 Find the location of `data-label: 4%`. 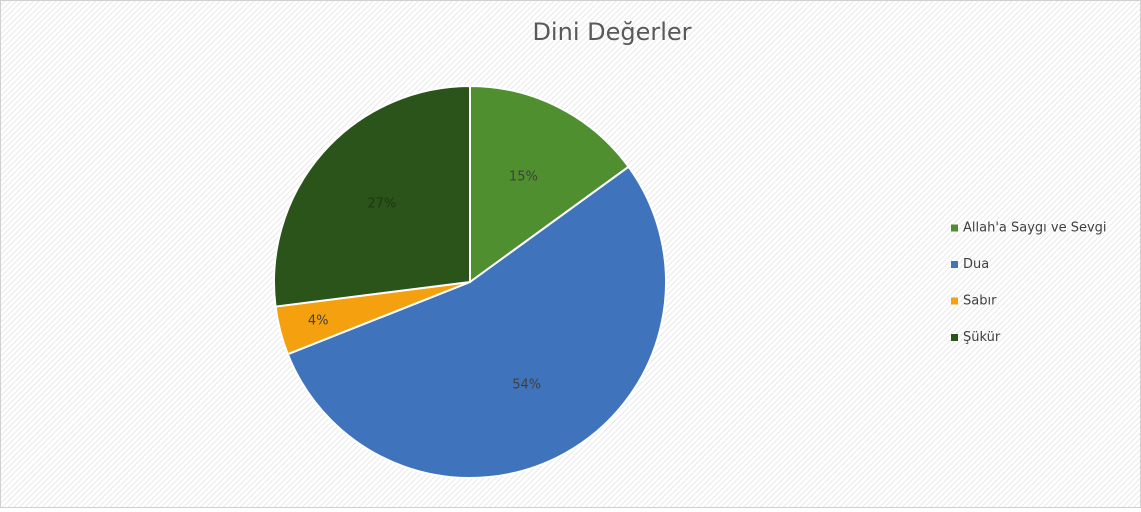

data-label: 4% is located at coordinates (318, 320).